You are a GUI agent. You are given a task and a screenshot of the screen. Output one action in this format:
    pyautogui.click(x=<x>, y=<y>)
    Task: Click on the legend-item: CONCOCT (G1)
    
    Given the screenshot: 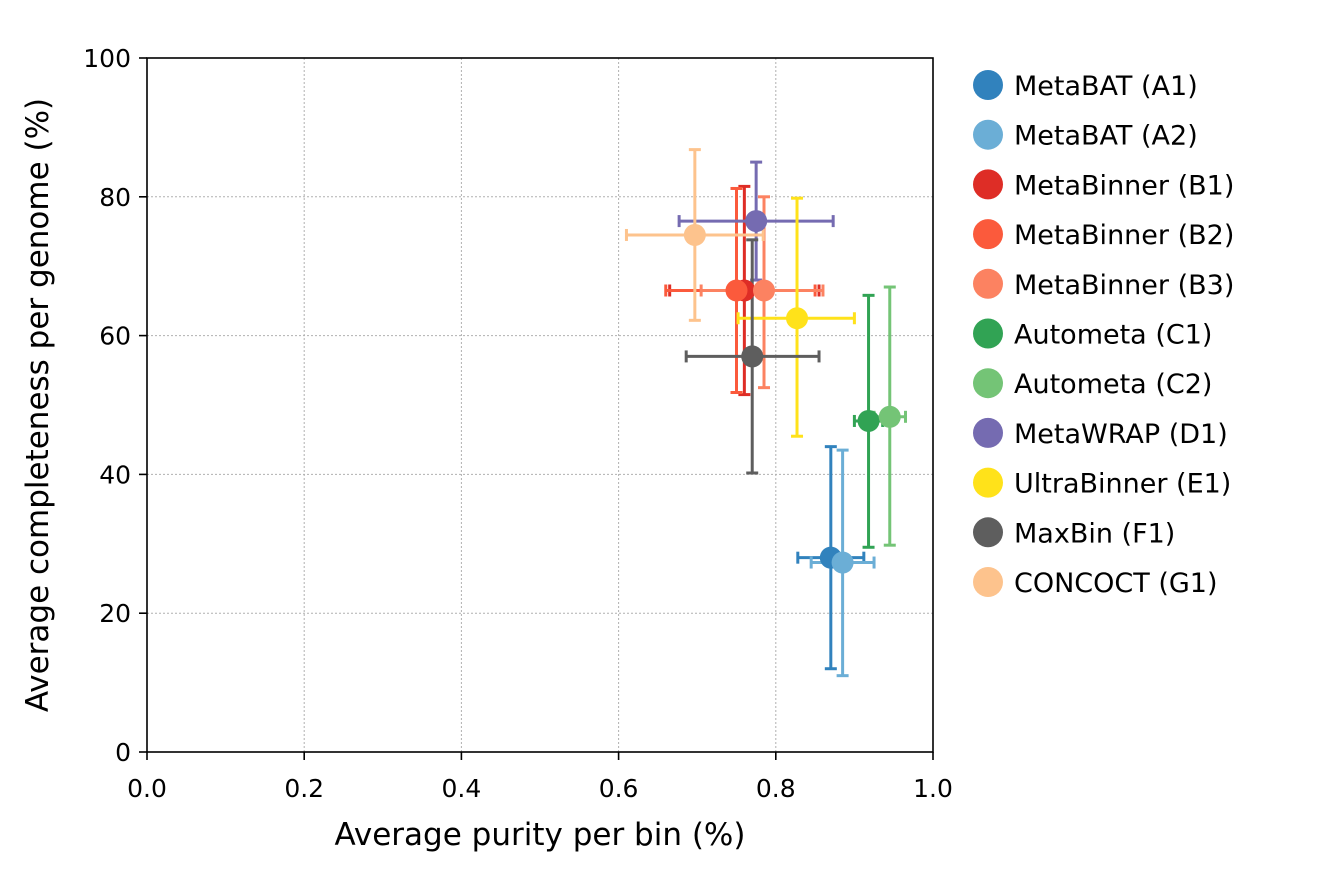 What is the action you would take?
    pyautogui.click(x=1095, y=583)
    